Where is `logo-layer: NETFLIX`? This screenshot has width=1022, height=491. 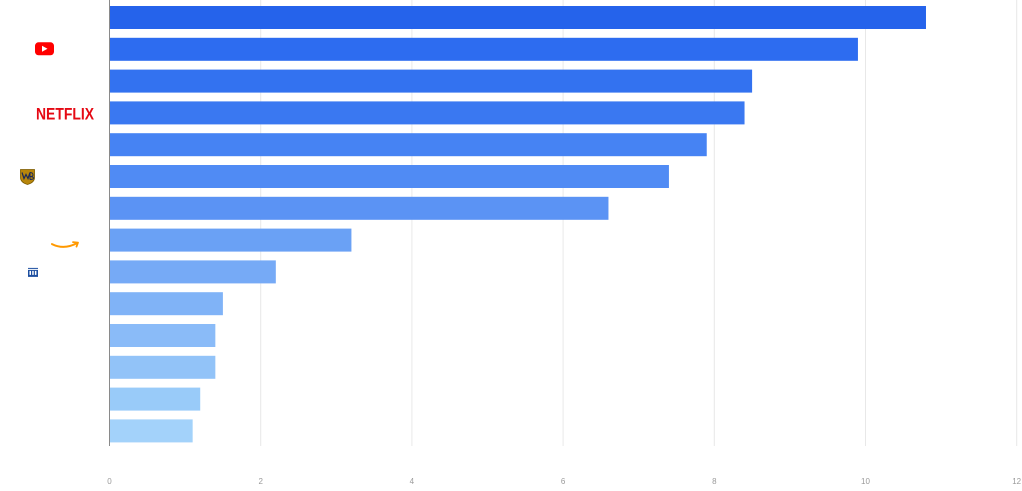 logo-layer: NETFLIX is located at coordinates (57, 159).